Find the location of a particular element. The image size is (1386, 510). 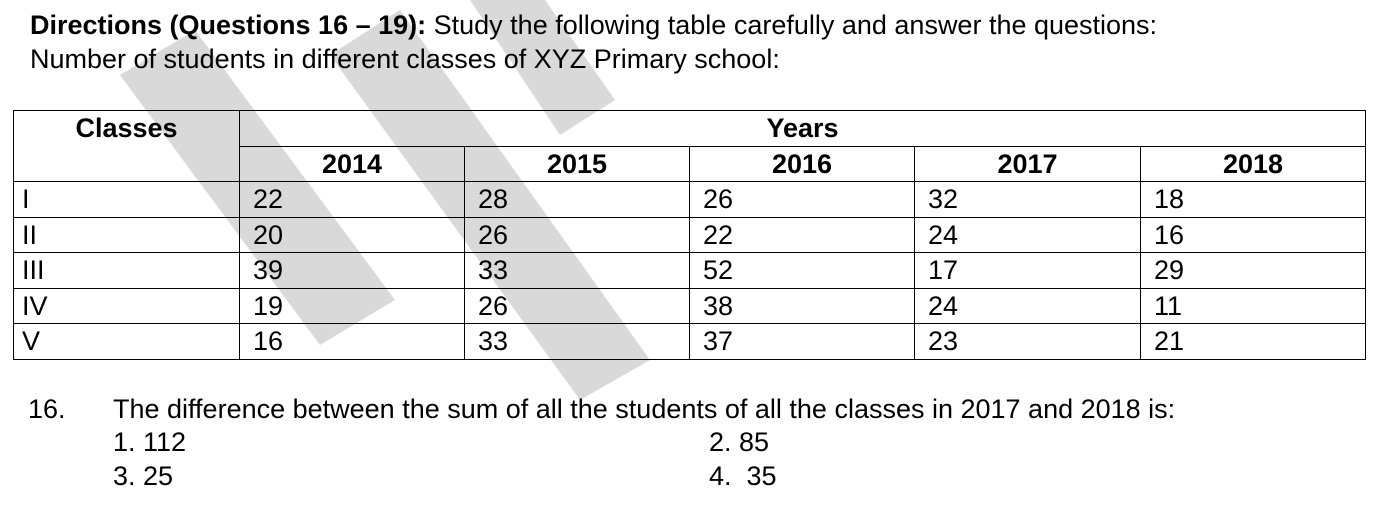

years-header: Years is located at coordinates (802, 128).